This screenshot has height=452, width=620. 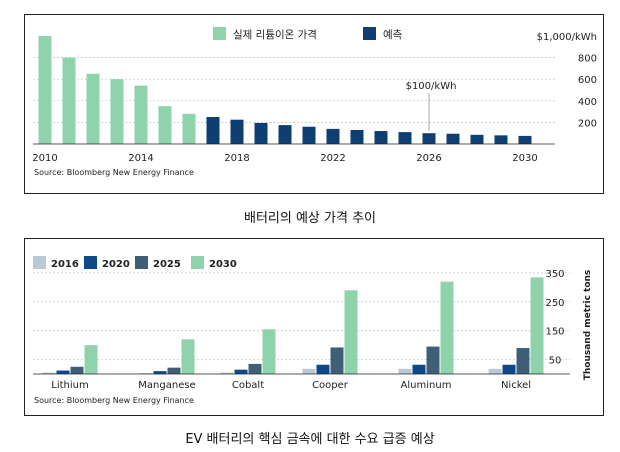 What do you see at coordinates (431, 86) in the screenshot?
I see `annotation-label: $100/kWh` at bounding box center [431, 86].